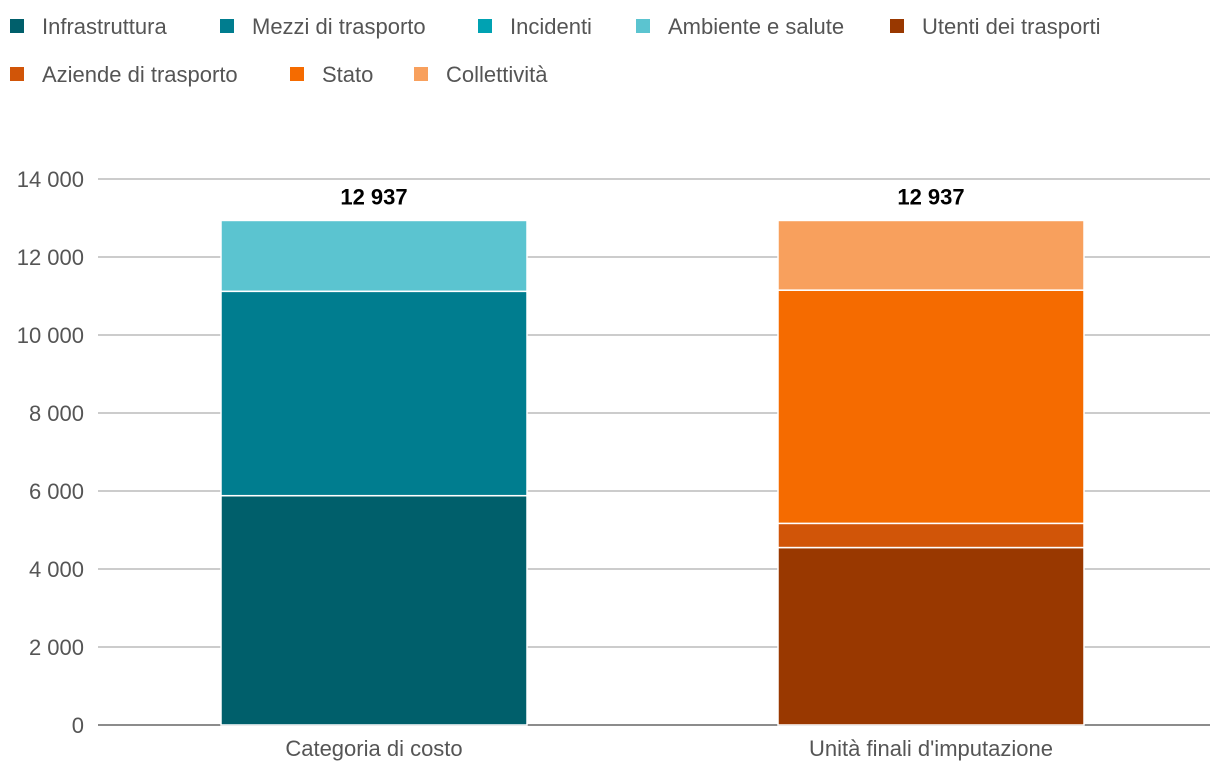  Describe the element at coordinates (347, 74) in the screenshot. I see `legend-label: Stato` at that location.